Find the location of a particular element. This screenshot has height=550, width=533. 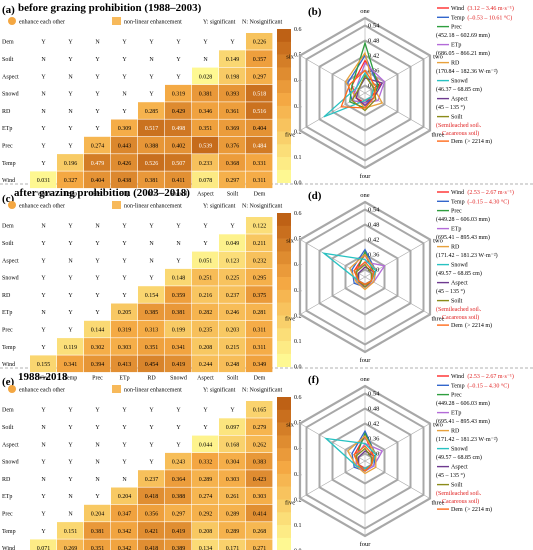

heat-cell-value: 0.375 is located at coordinates (260, 296).